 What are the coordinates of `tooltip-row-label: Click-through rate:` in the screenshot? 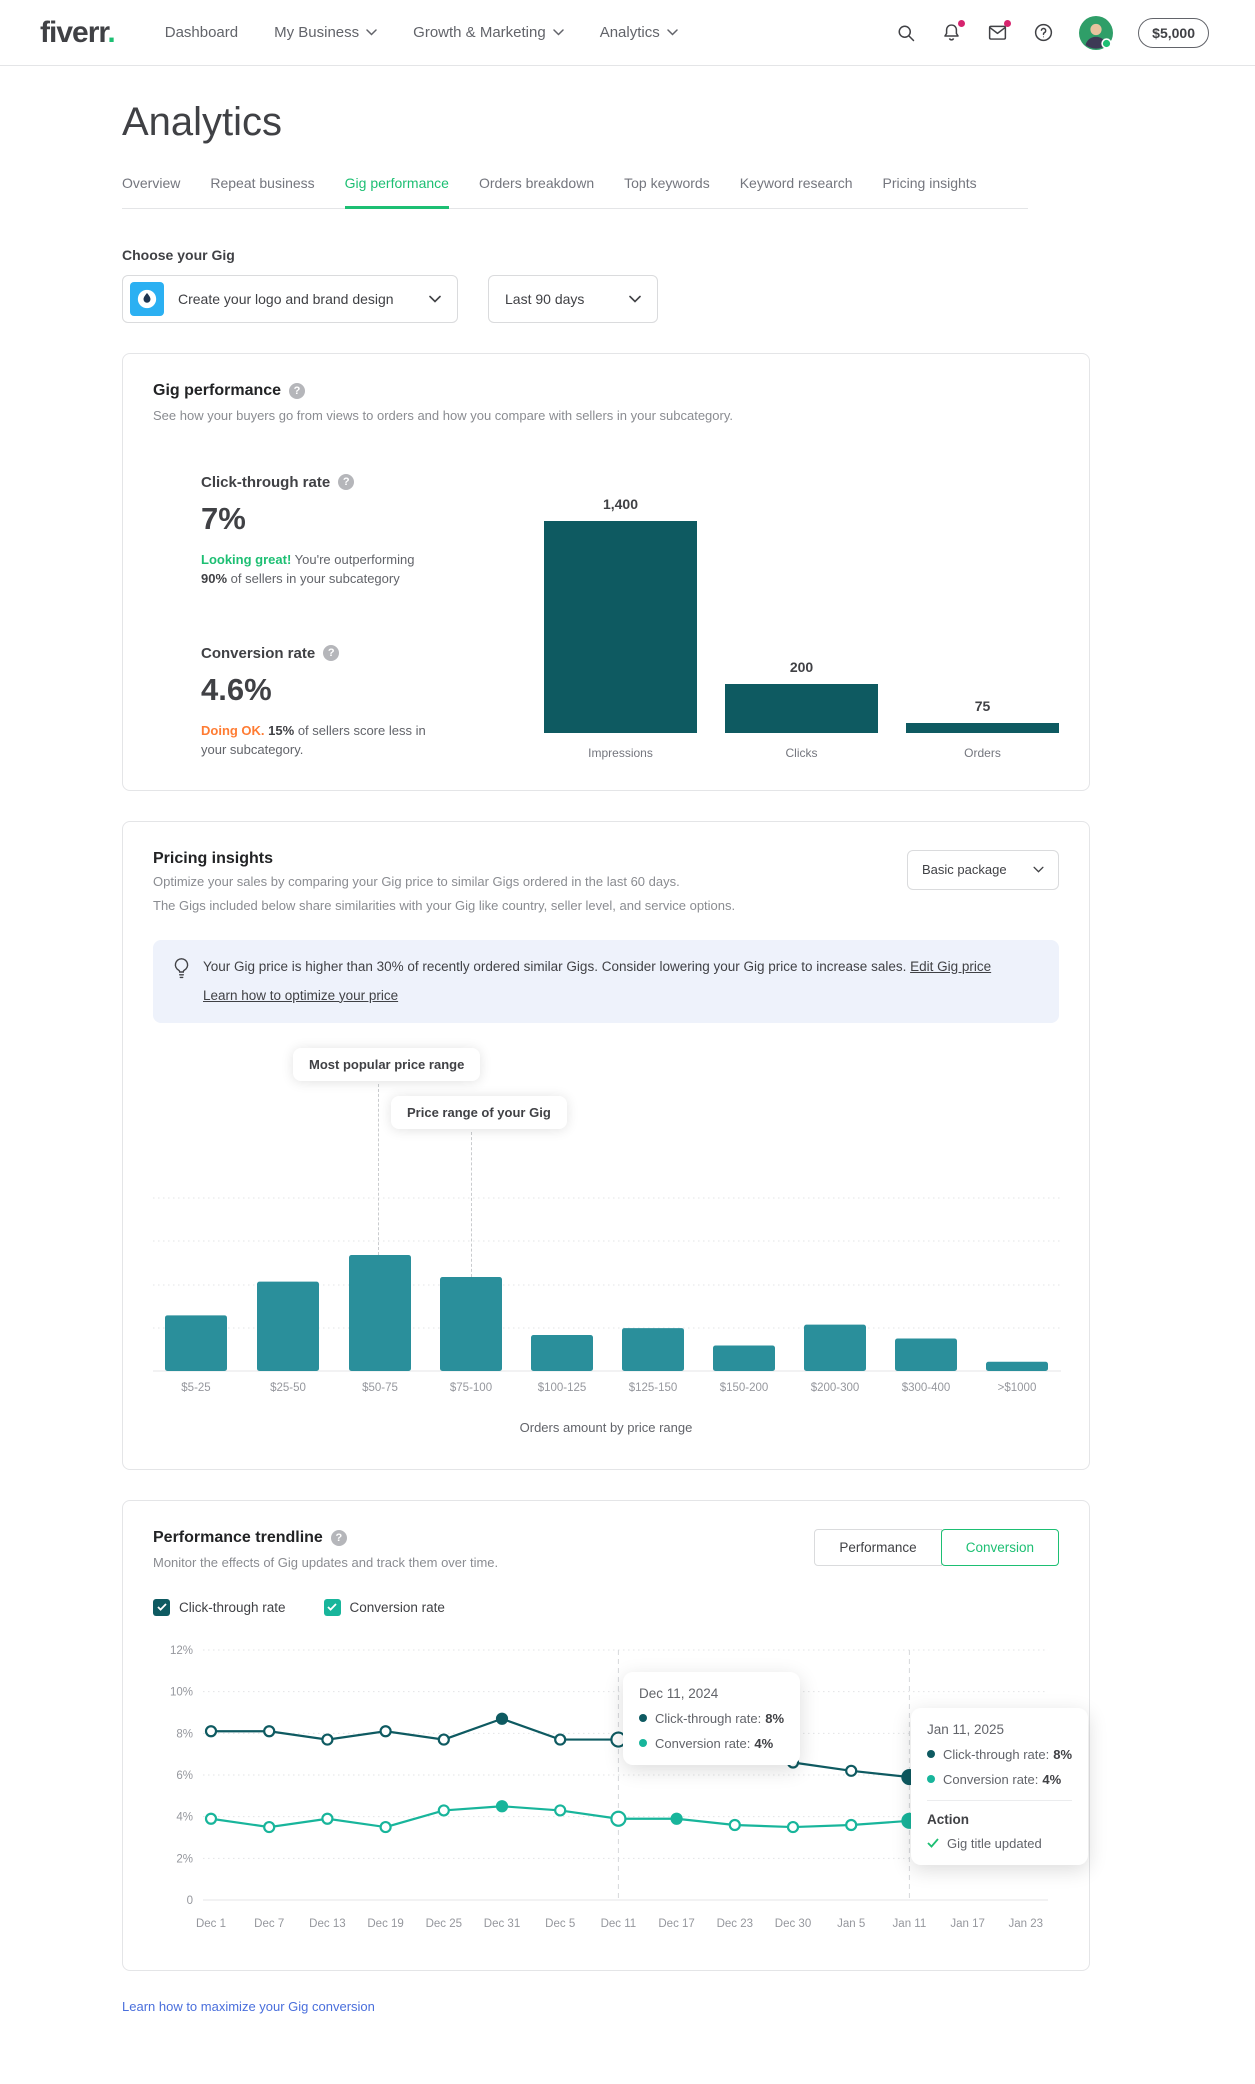 It's located at (996, 1754).